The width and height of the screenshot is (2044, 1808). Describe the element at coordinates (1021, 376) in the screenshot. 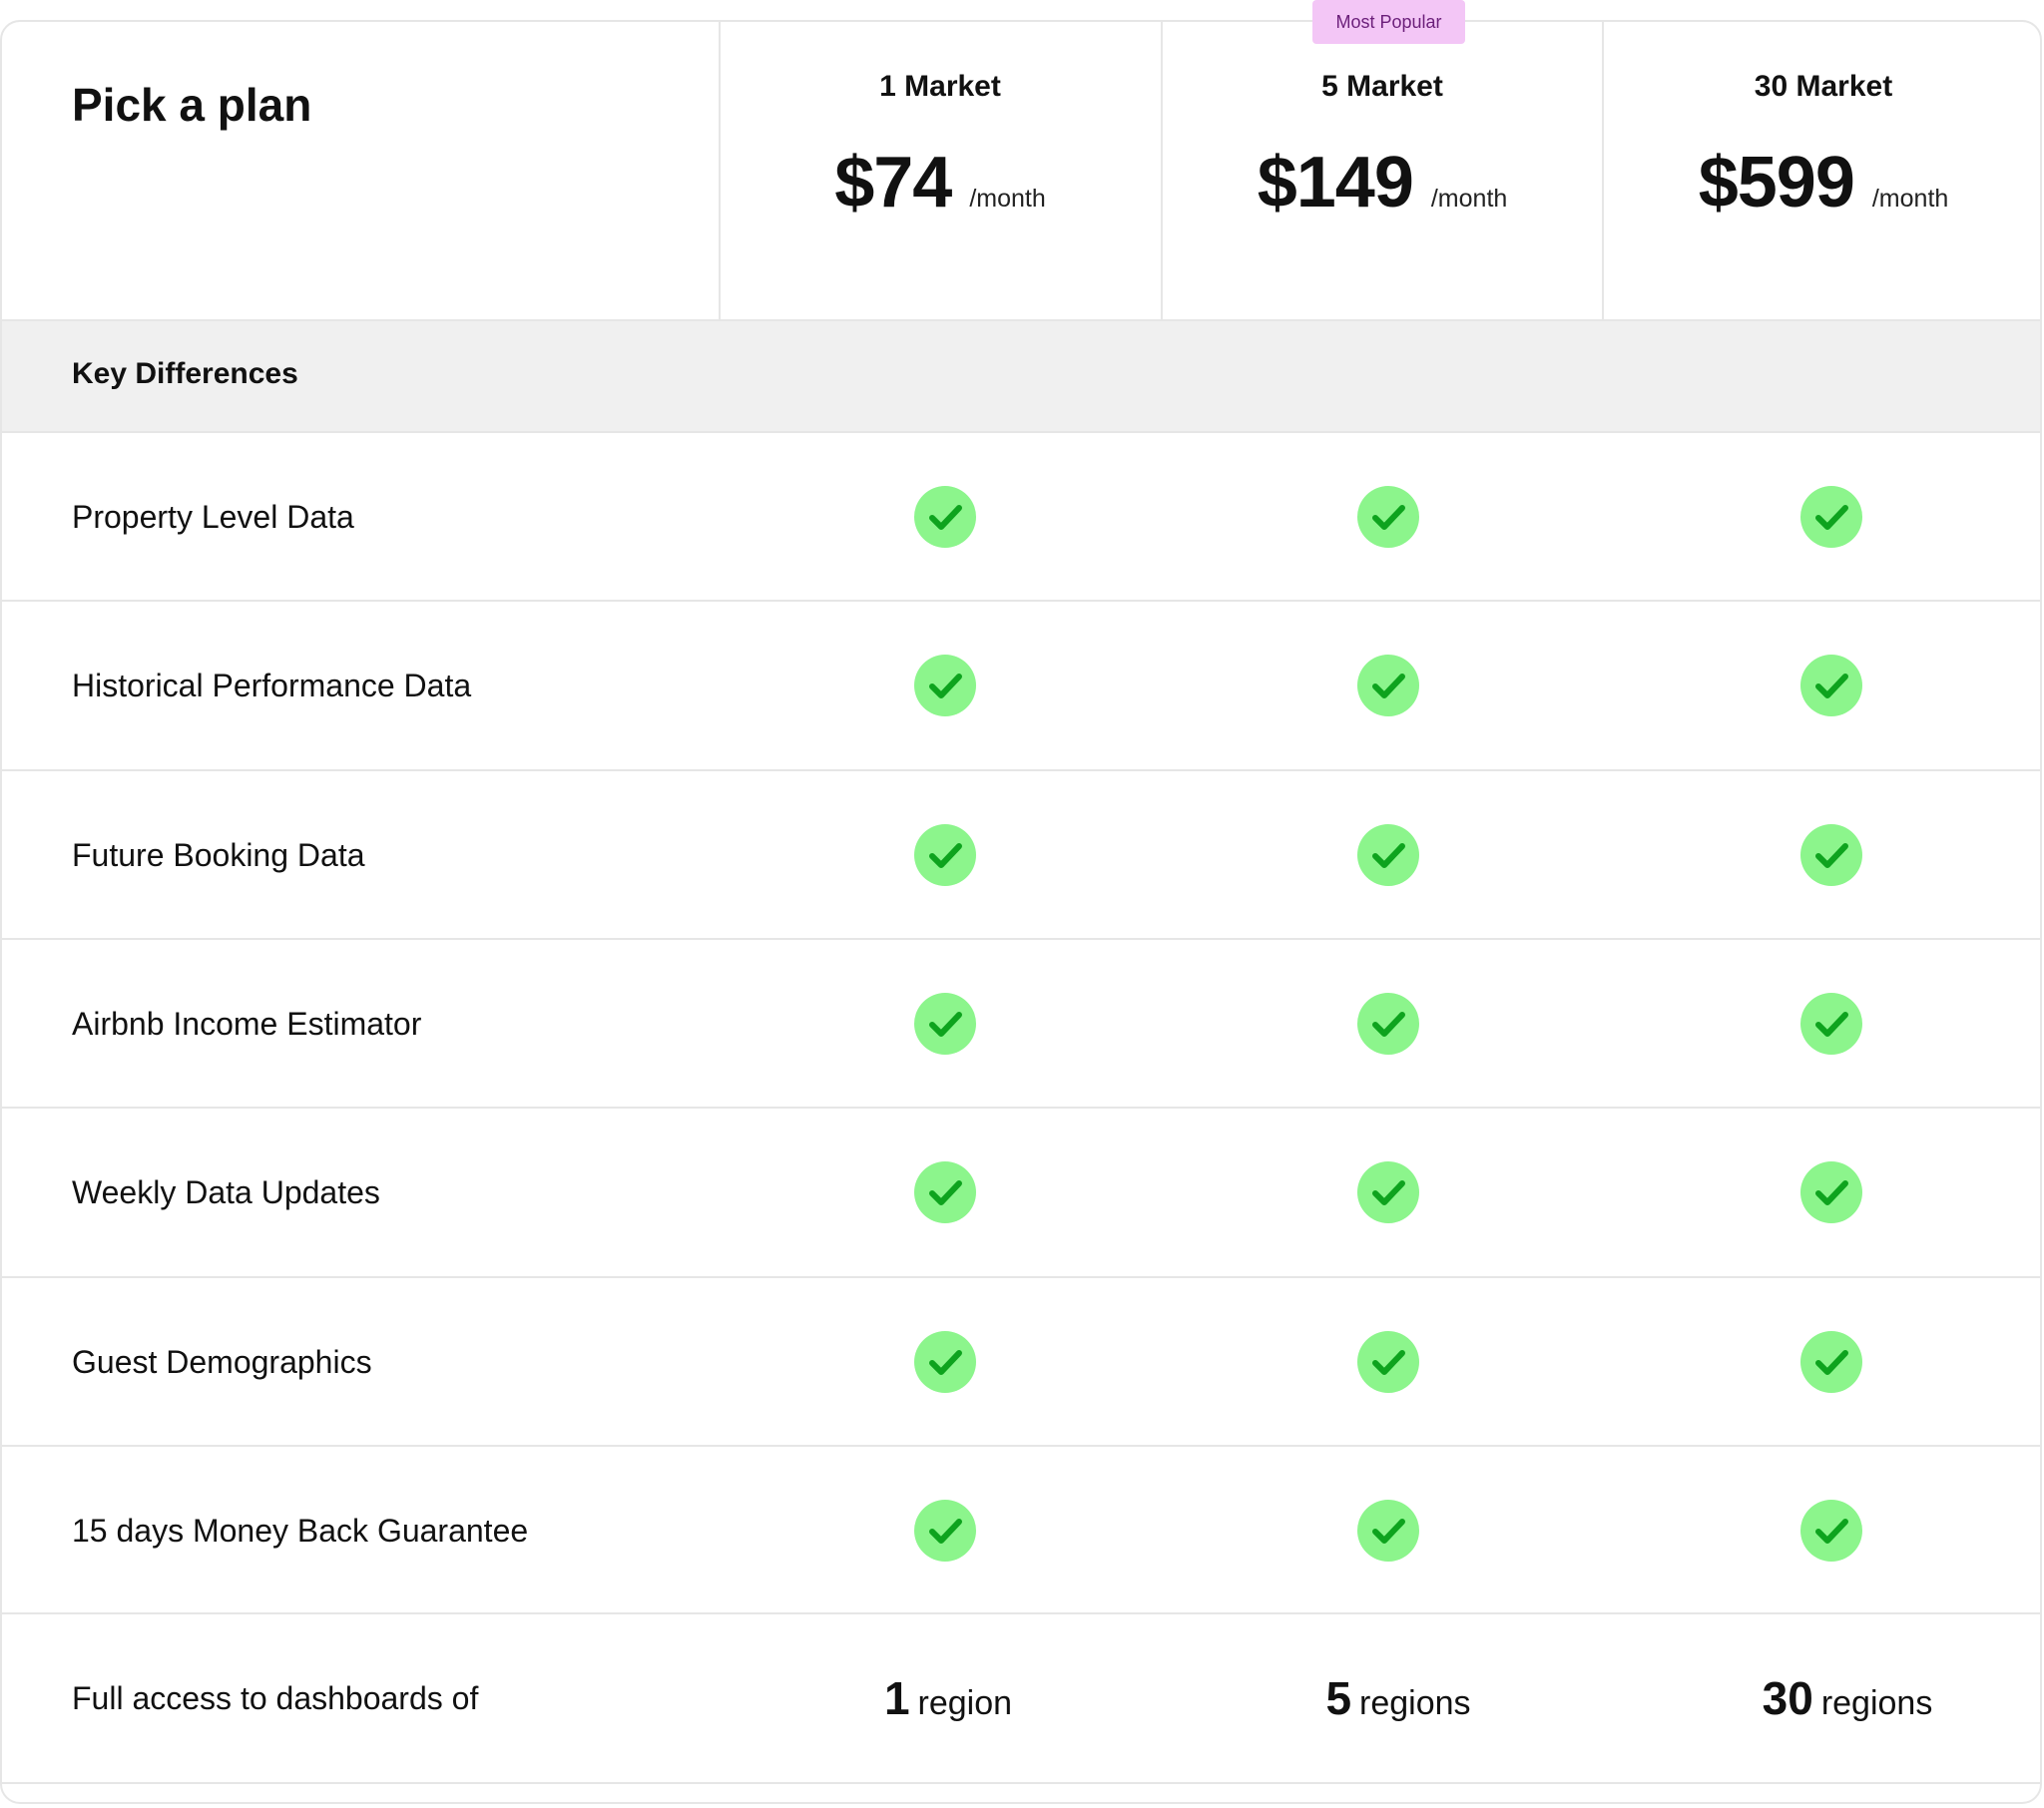

I see `section-header: Key Differences` at that location.